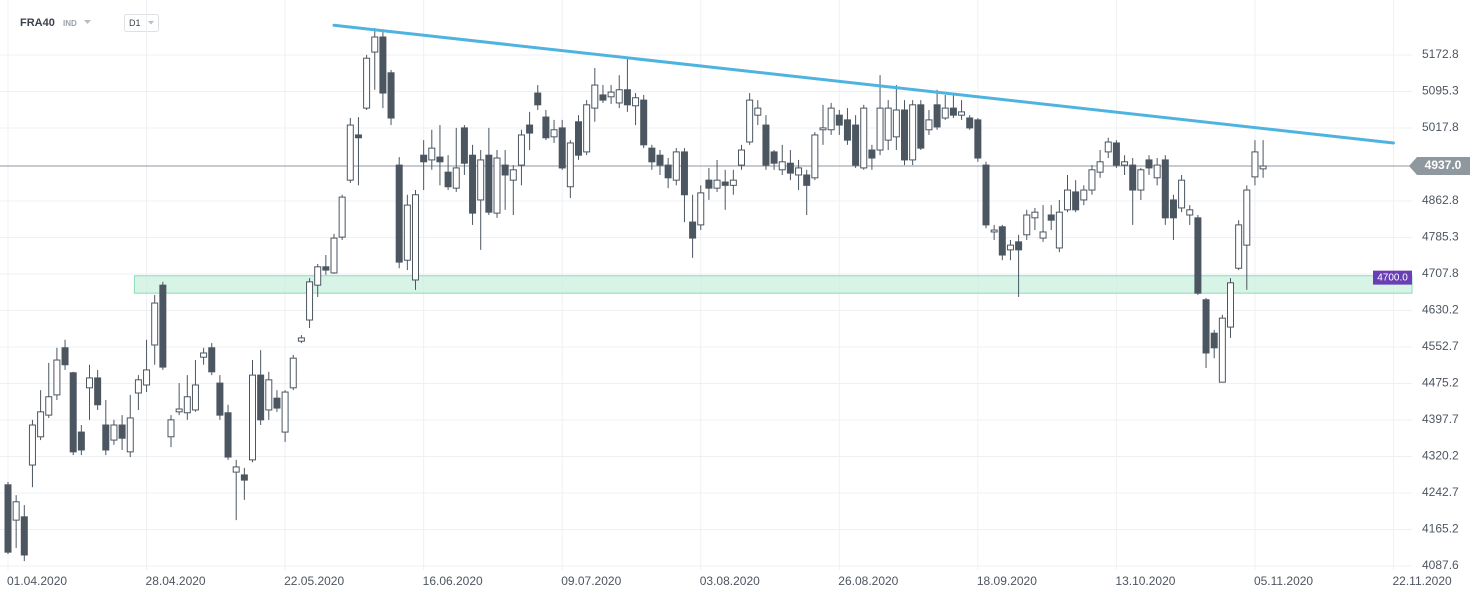 The width and height of the screenshot is (1482, 598). I want to click on x-tick-label: 13.10.2020, so click(1145, 581).